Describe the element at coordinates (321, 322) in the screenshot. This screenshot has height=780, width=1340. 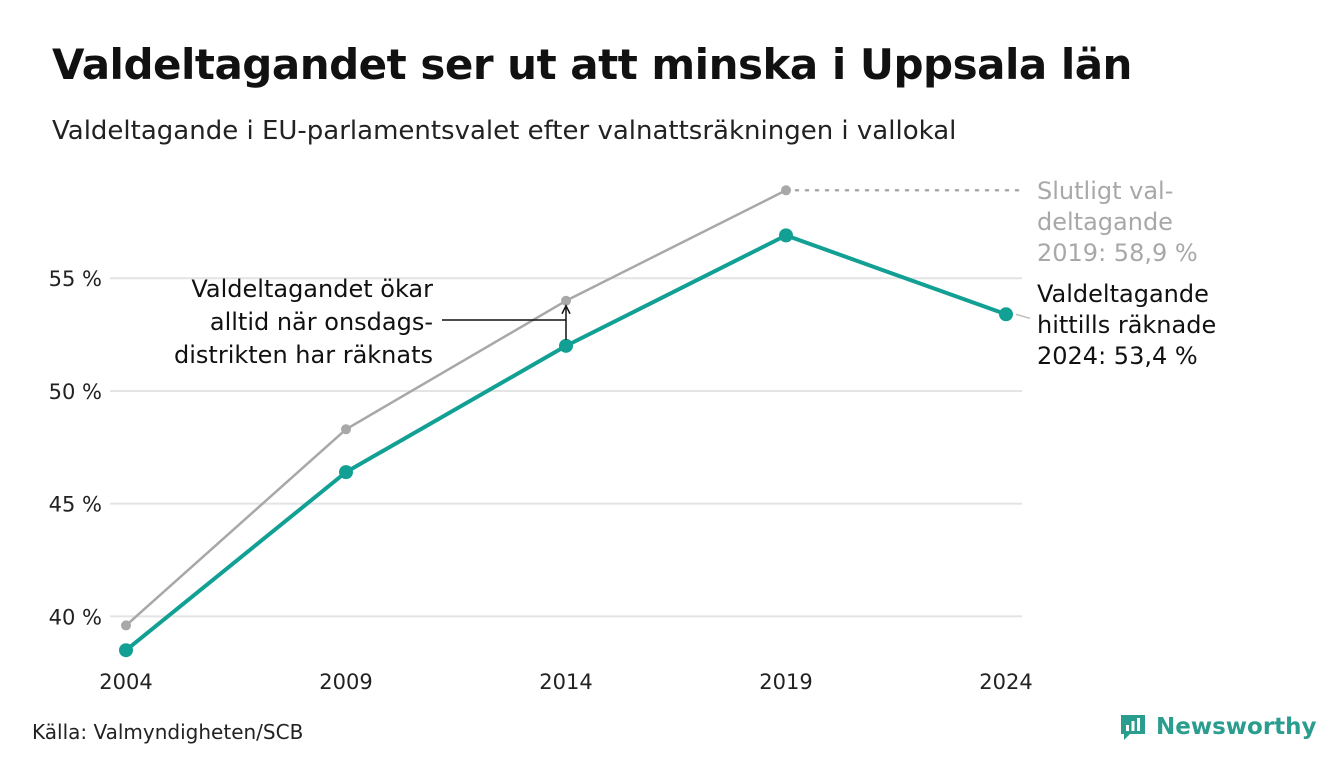
I see `note-label-line: alltid när onsdags-` at that location.